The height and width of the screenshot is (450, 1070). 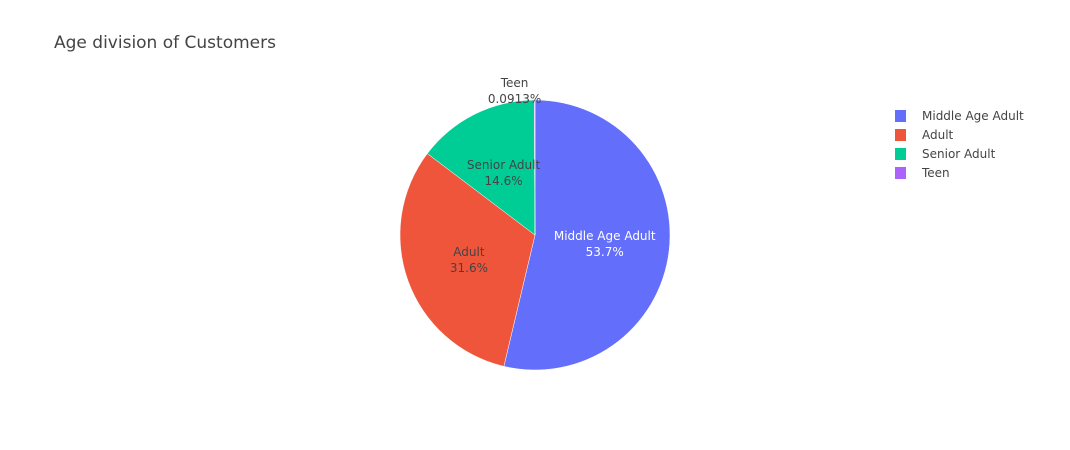 I want to click on slice-percent-label: 53.7%, so click(x=605, y=252).